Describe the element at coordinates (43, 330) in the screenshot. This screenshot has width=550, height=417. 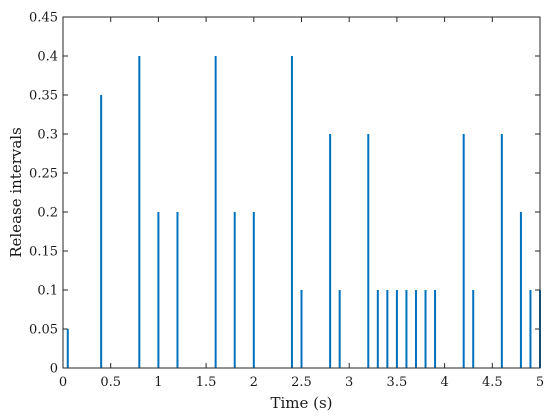
I see `y-tick-label: 0.05` at that location.